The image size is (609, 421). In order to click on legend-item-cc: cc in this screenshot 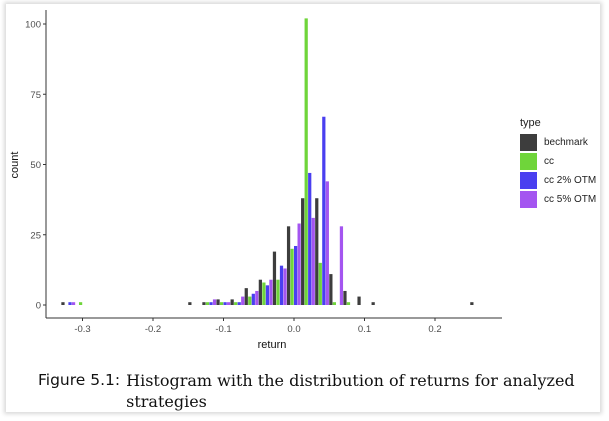, I will do `click(558, 161)`.